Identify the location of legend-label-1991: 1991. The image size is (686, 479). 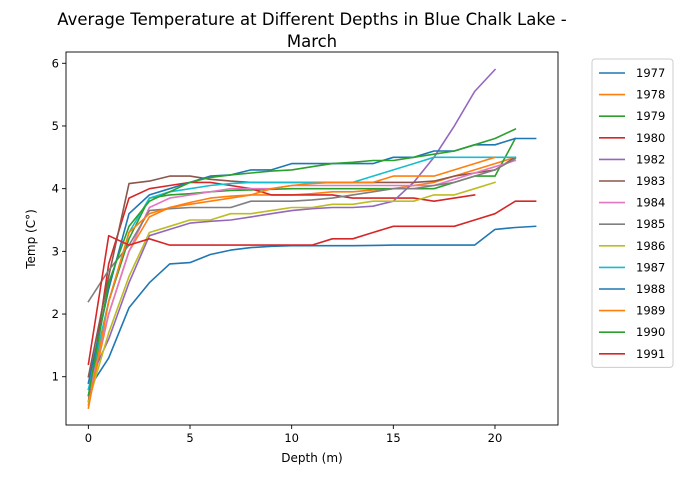
(650, 354).